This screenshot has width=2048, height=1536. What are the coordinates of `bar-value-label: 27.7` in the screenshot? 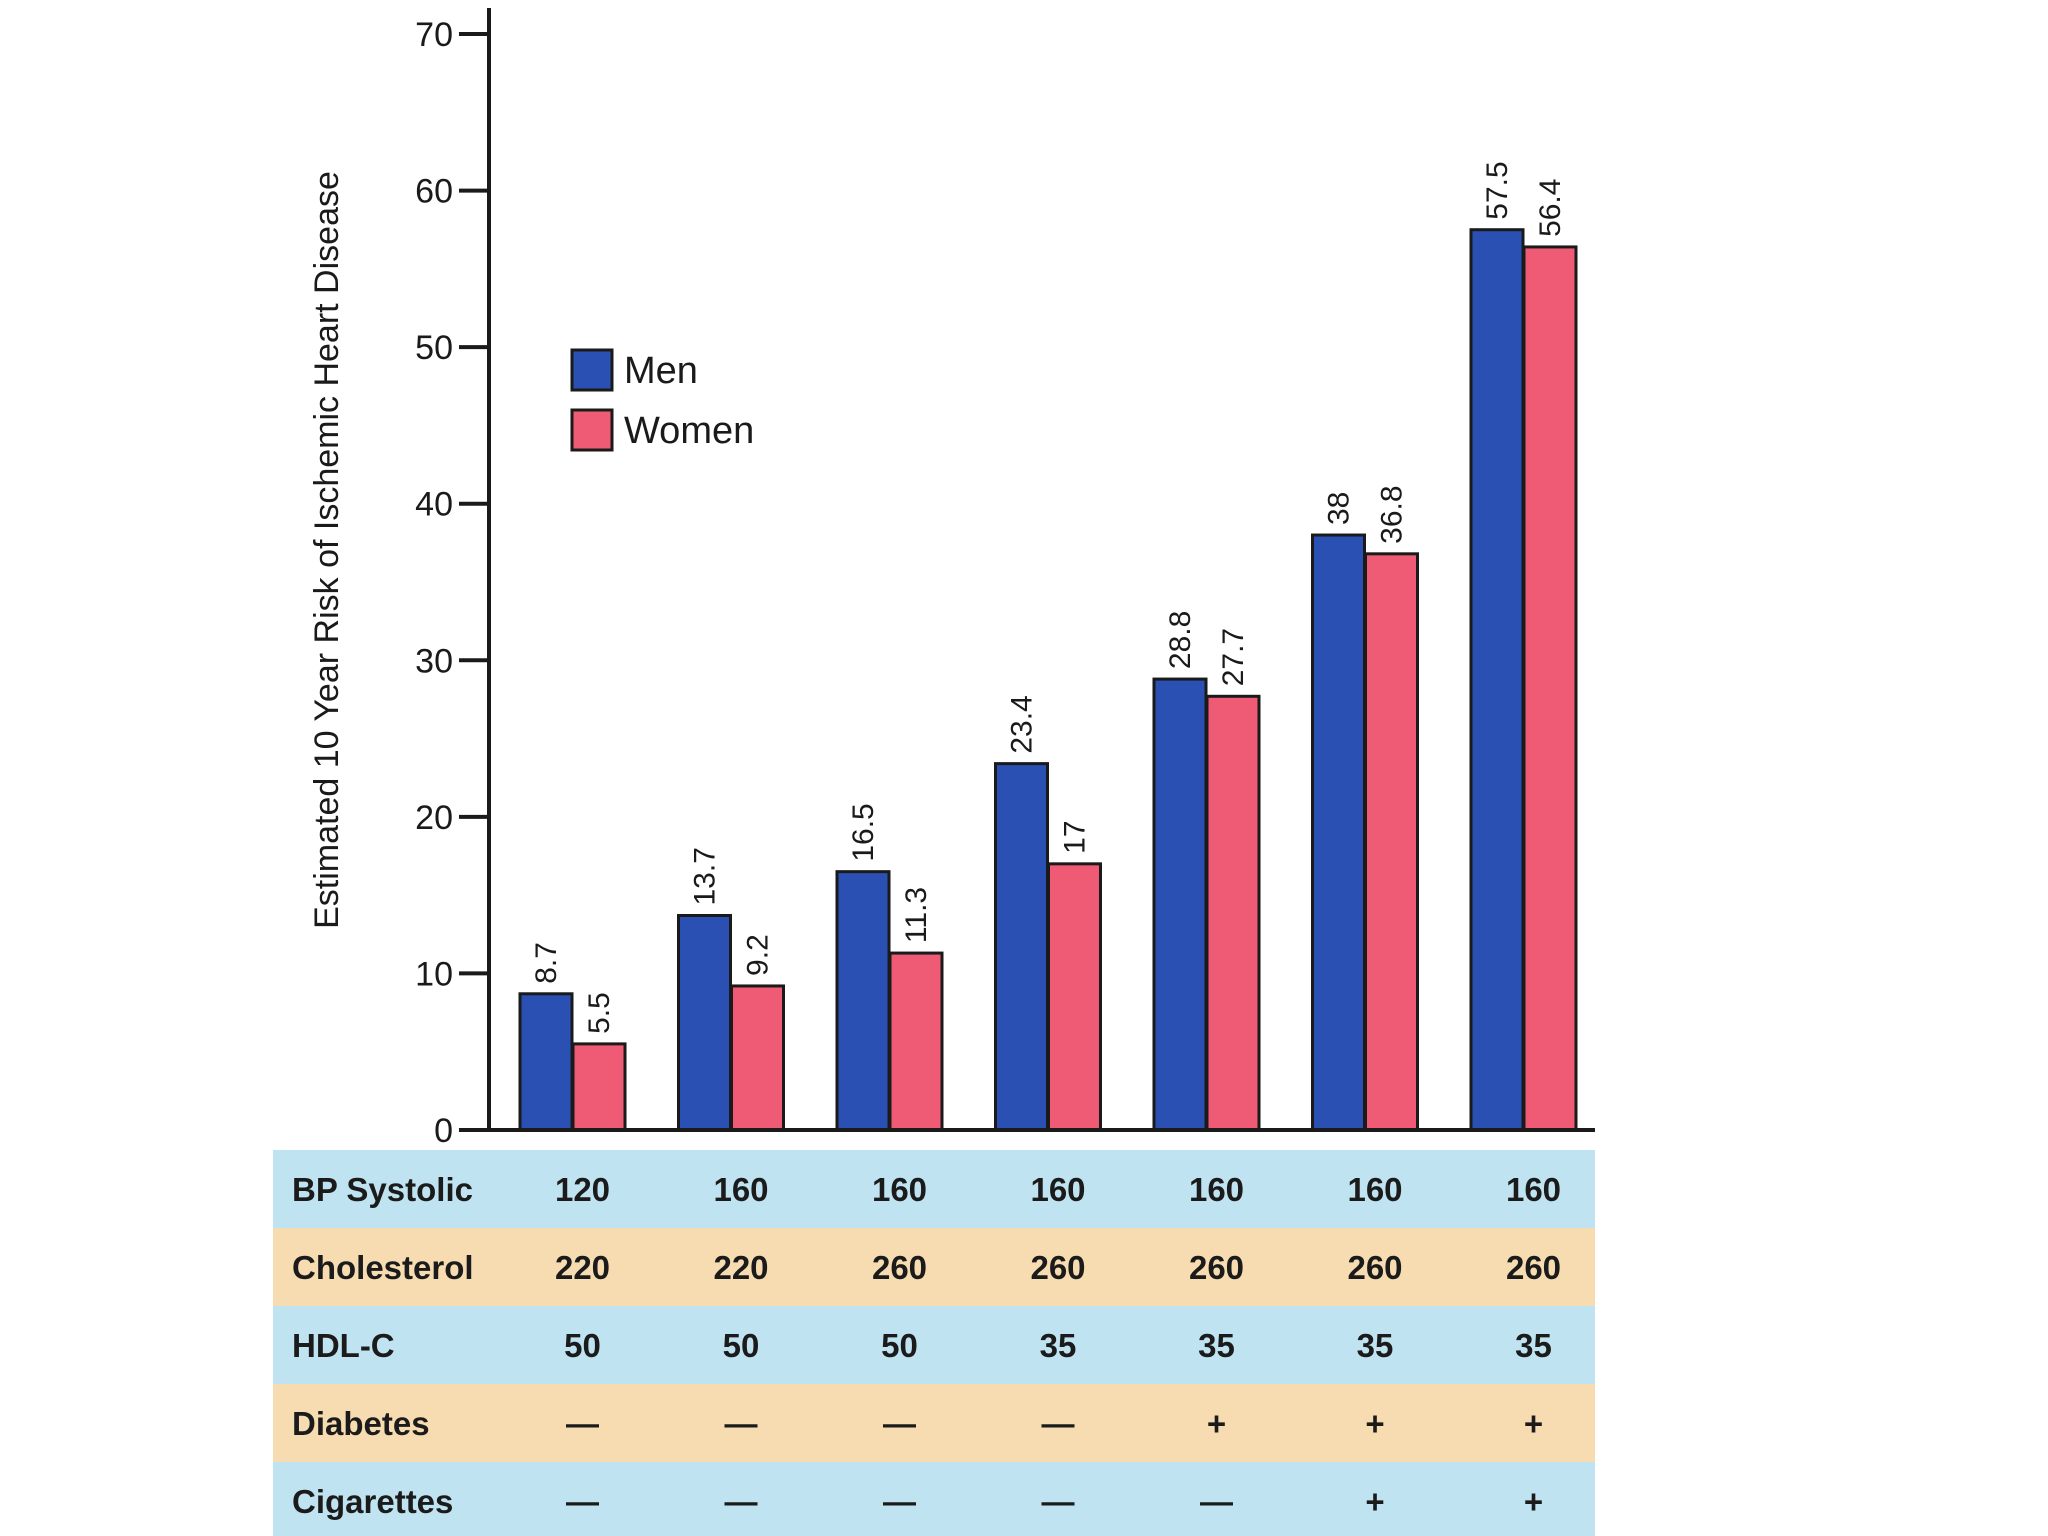 It's located at (1233, 657).